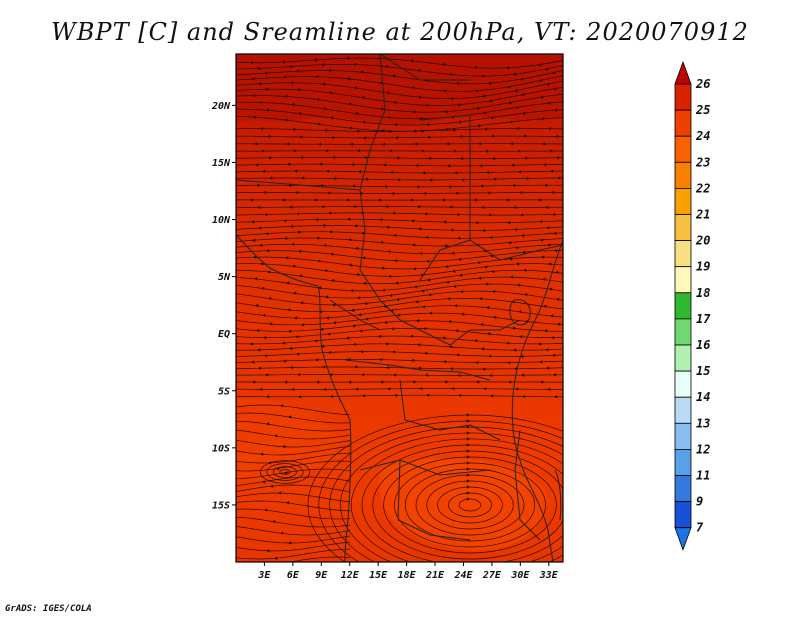  Describe the element at coordinates (703, 449) in the screenshot. I see `colorbar-label: 12` at that location.